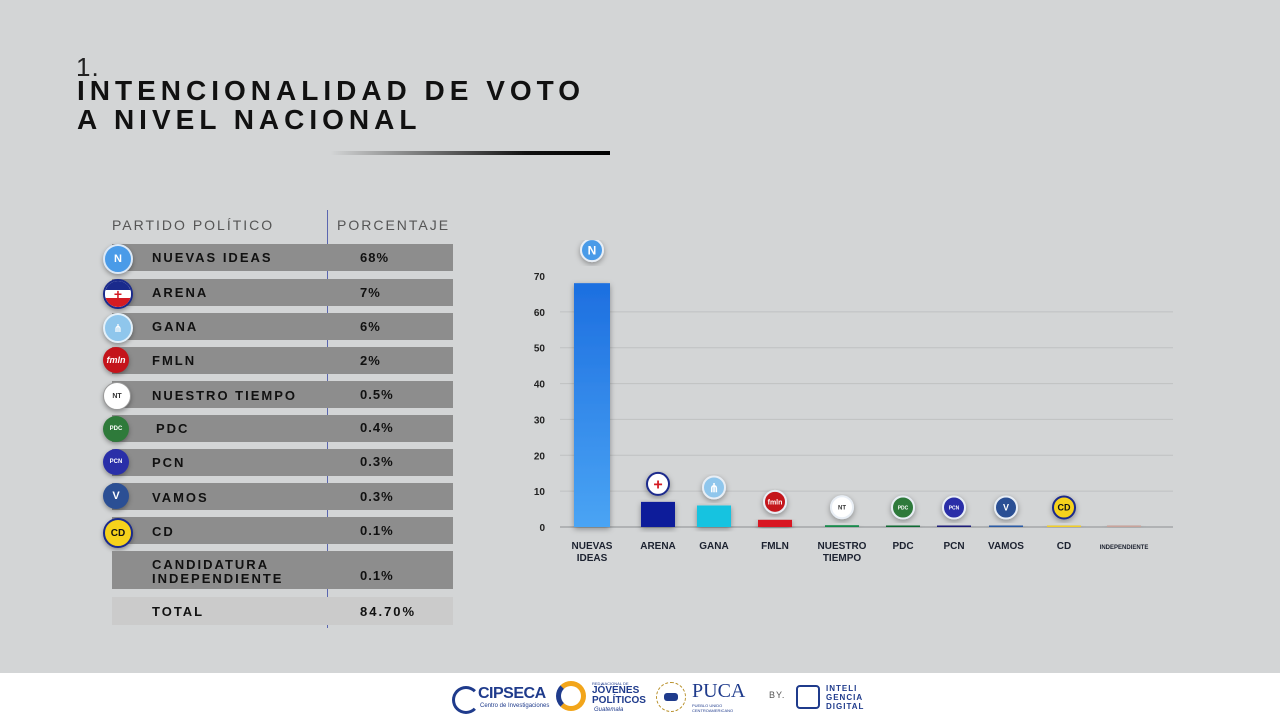 This screenshot has width=1280, height=720. Describe the element at coordinates (211, 564) in the screenshot. I see `party-name-line-1: CANDIDATURA` at that location.